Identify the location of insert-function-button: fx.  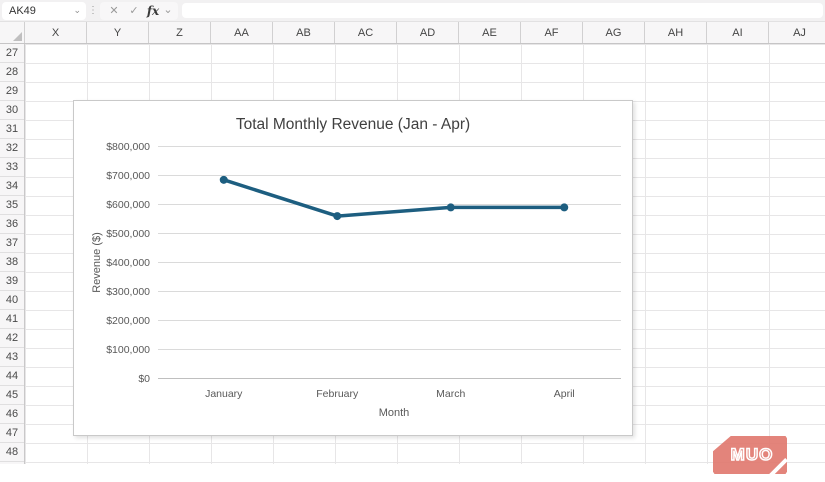
(153, 10).